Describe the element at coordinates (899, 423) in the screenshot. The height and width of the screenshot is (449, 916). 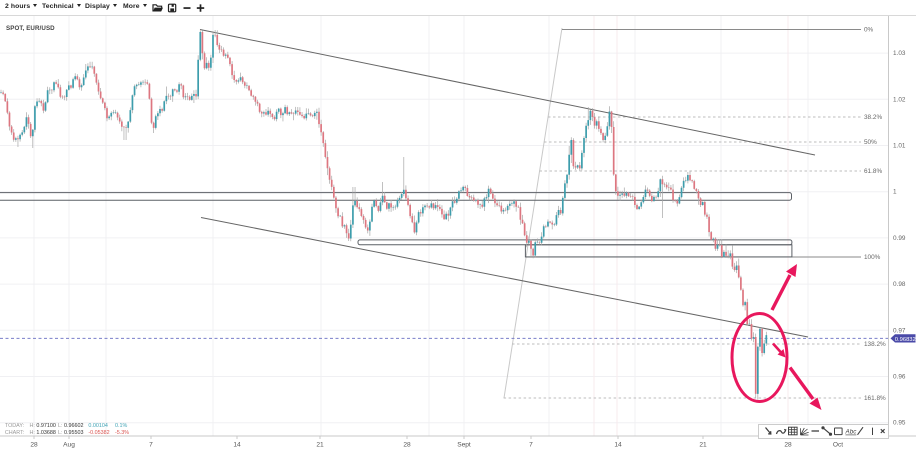
I see `svg-text: 0.95` at that location.